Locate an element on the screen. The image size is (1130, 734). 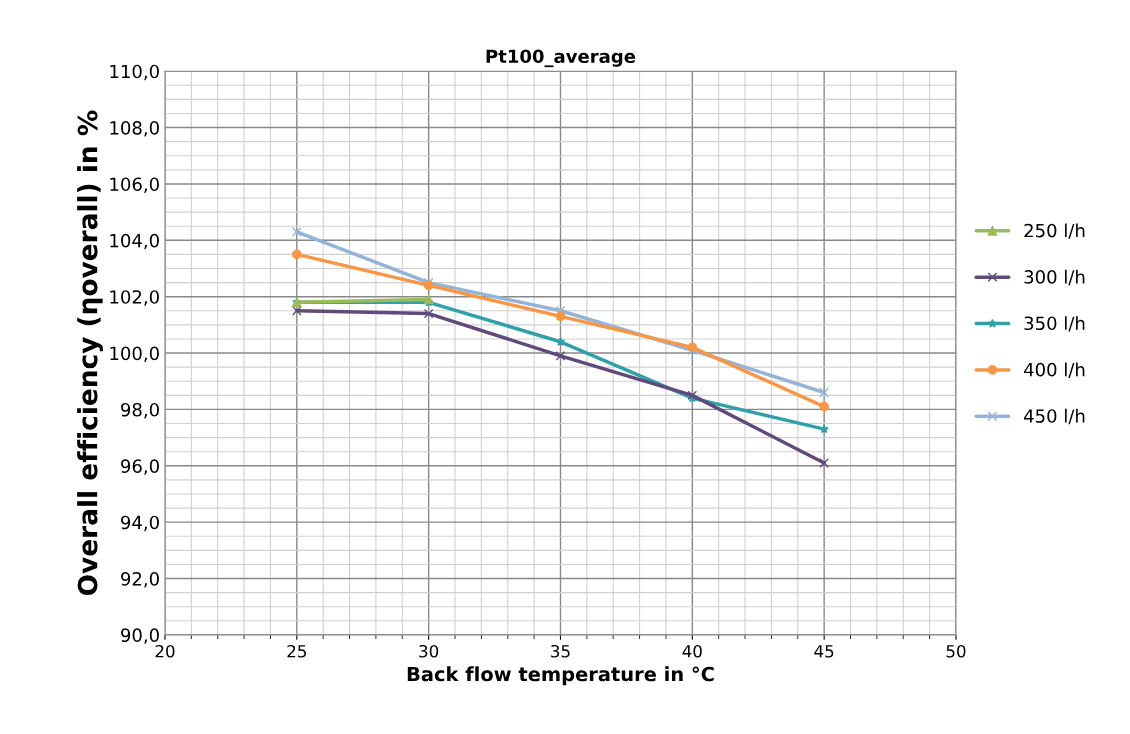
legend-label: 350 l/h is located at coordinates (1054, 324).